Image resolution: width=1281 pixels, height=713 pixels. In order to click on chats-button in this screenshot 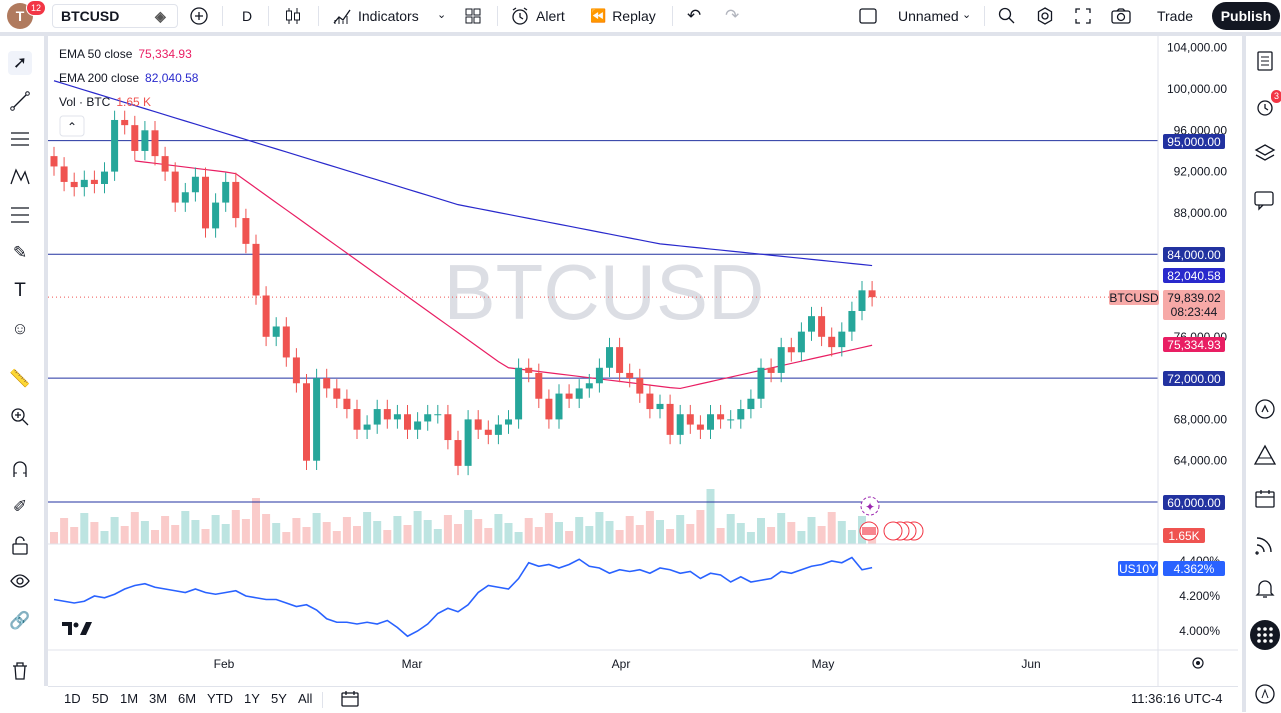, I will do `click(1265, 200)`.